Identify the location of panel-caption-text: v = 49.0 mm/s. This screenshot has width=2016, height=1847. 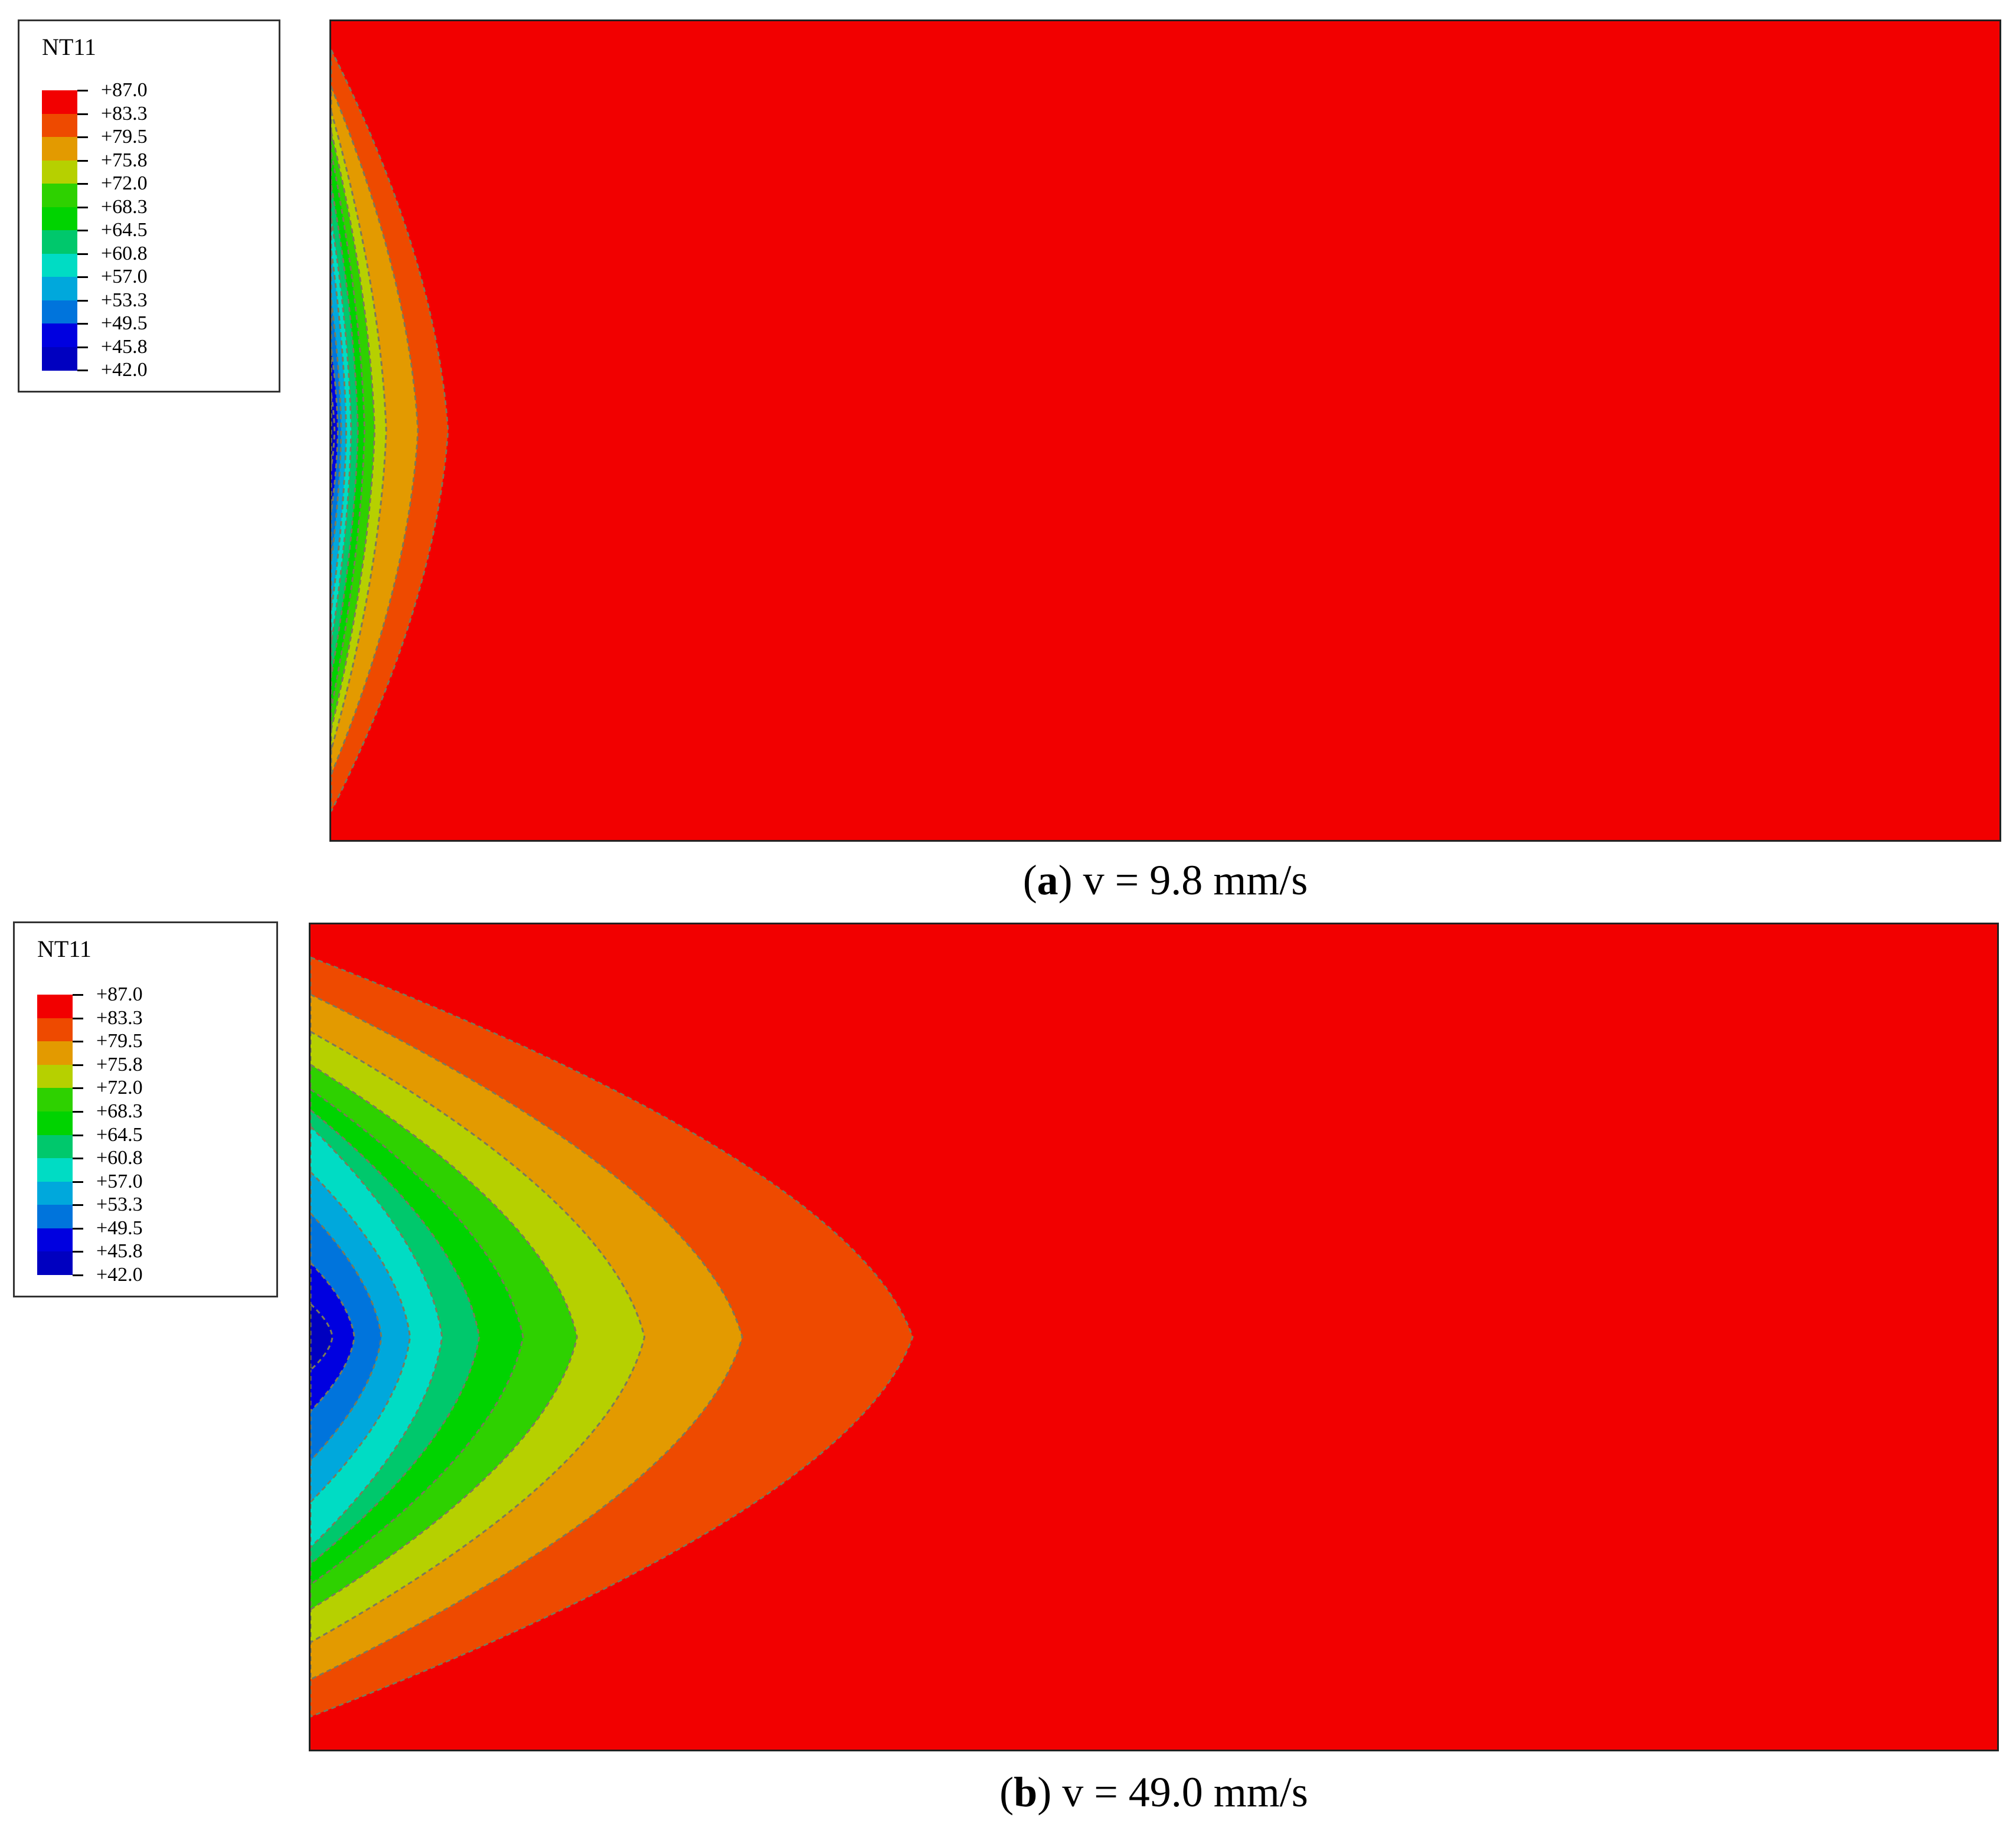
(1185, 1792).